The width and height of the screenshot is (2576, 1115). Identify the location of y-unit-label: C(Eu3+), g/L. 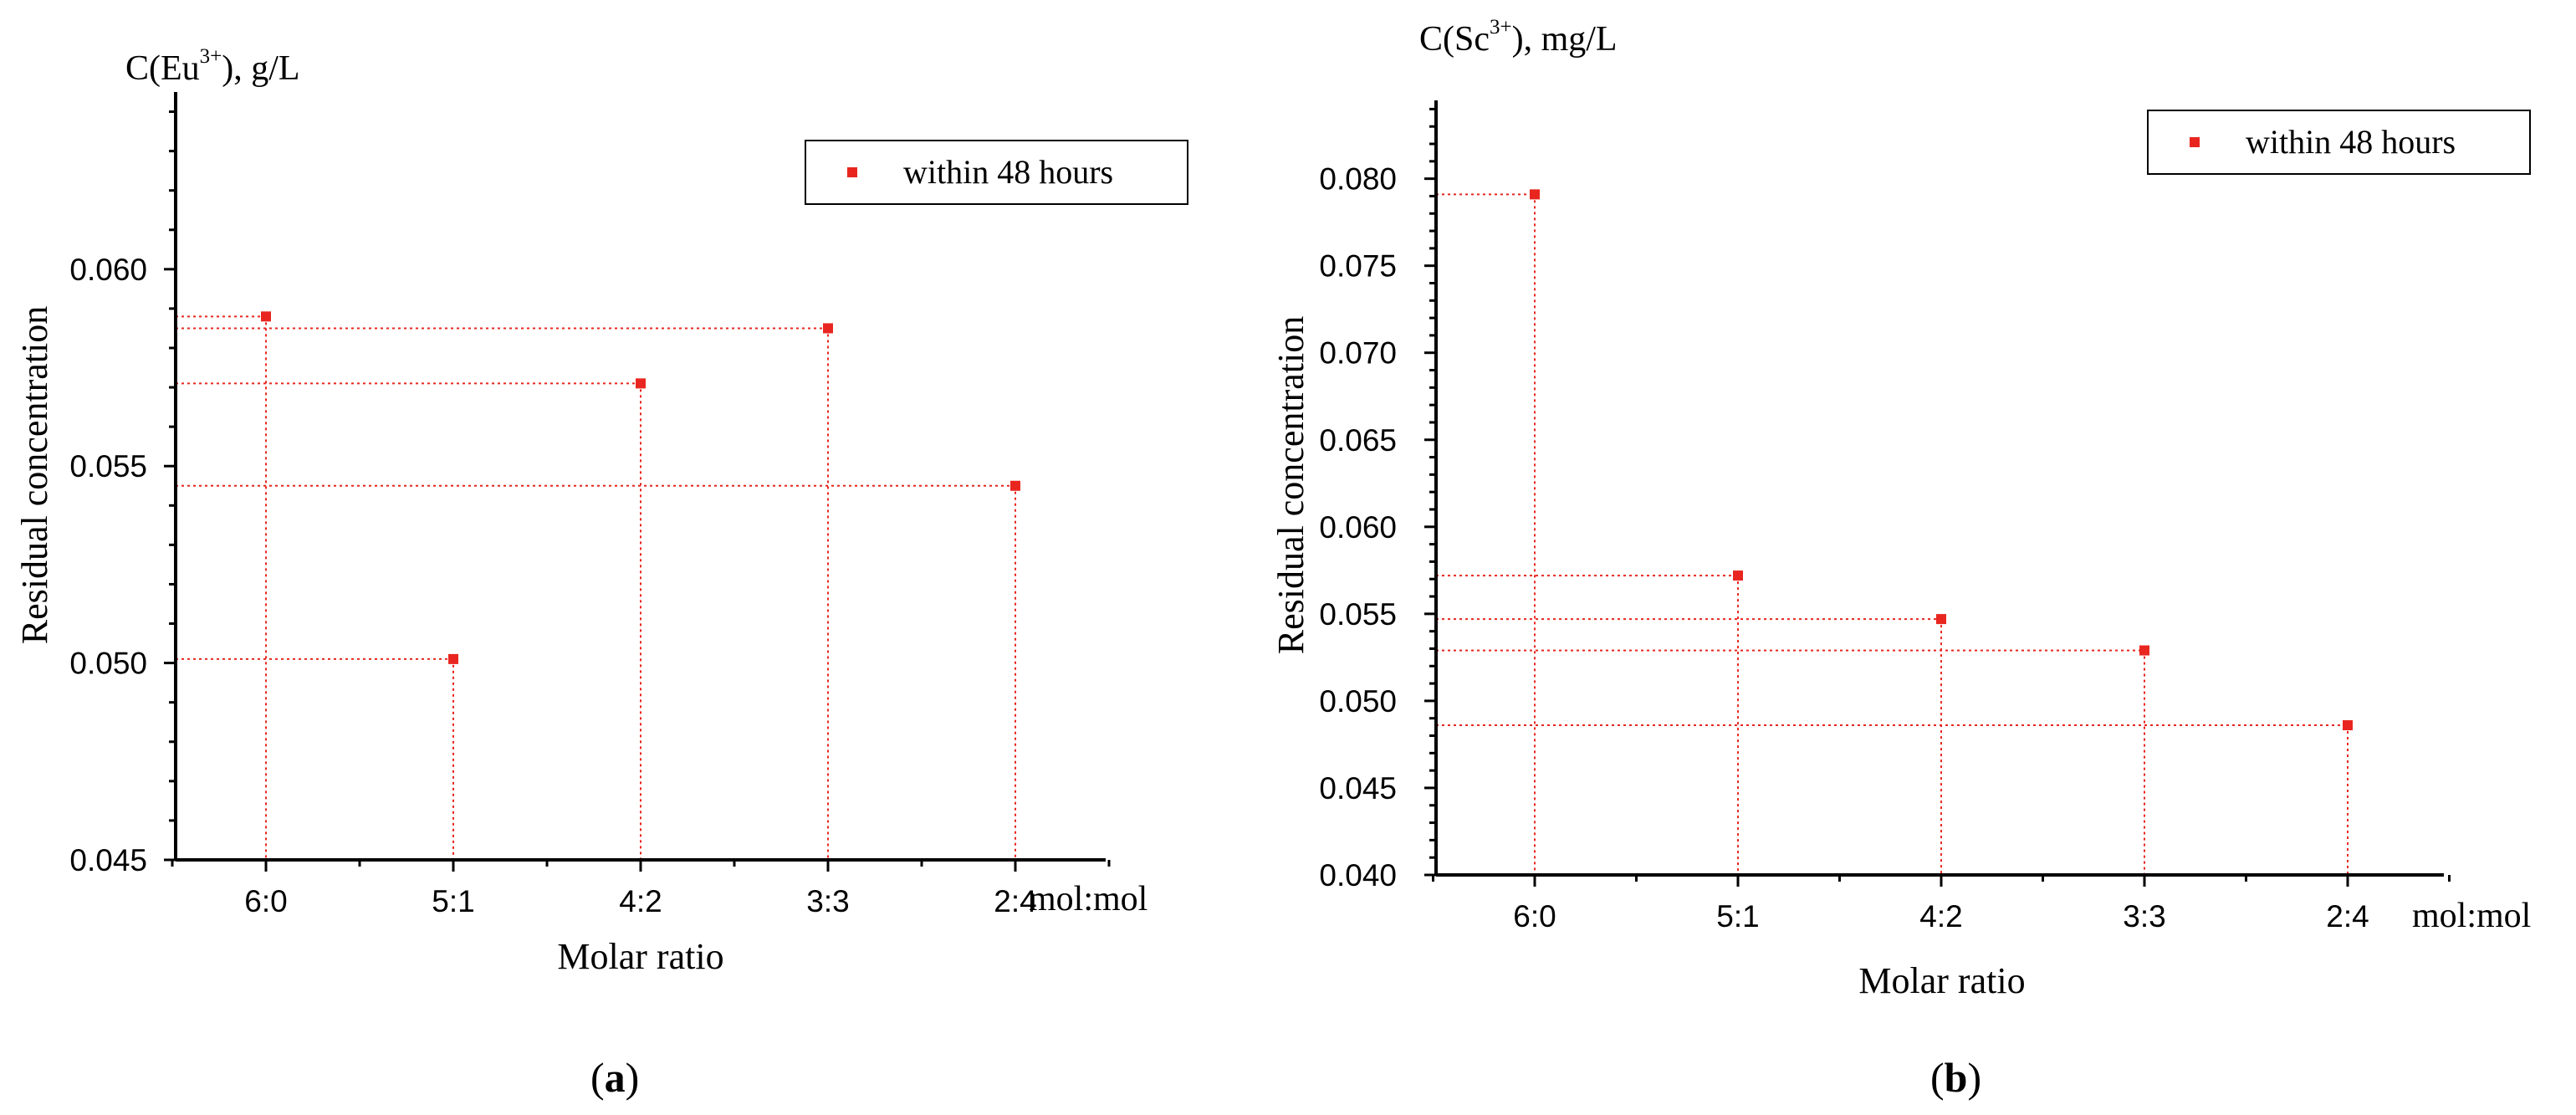
(212, 66).